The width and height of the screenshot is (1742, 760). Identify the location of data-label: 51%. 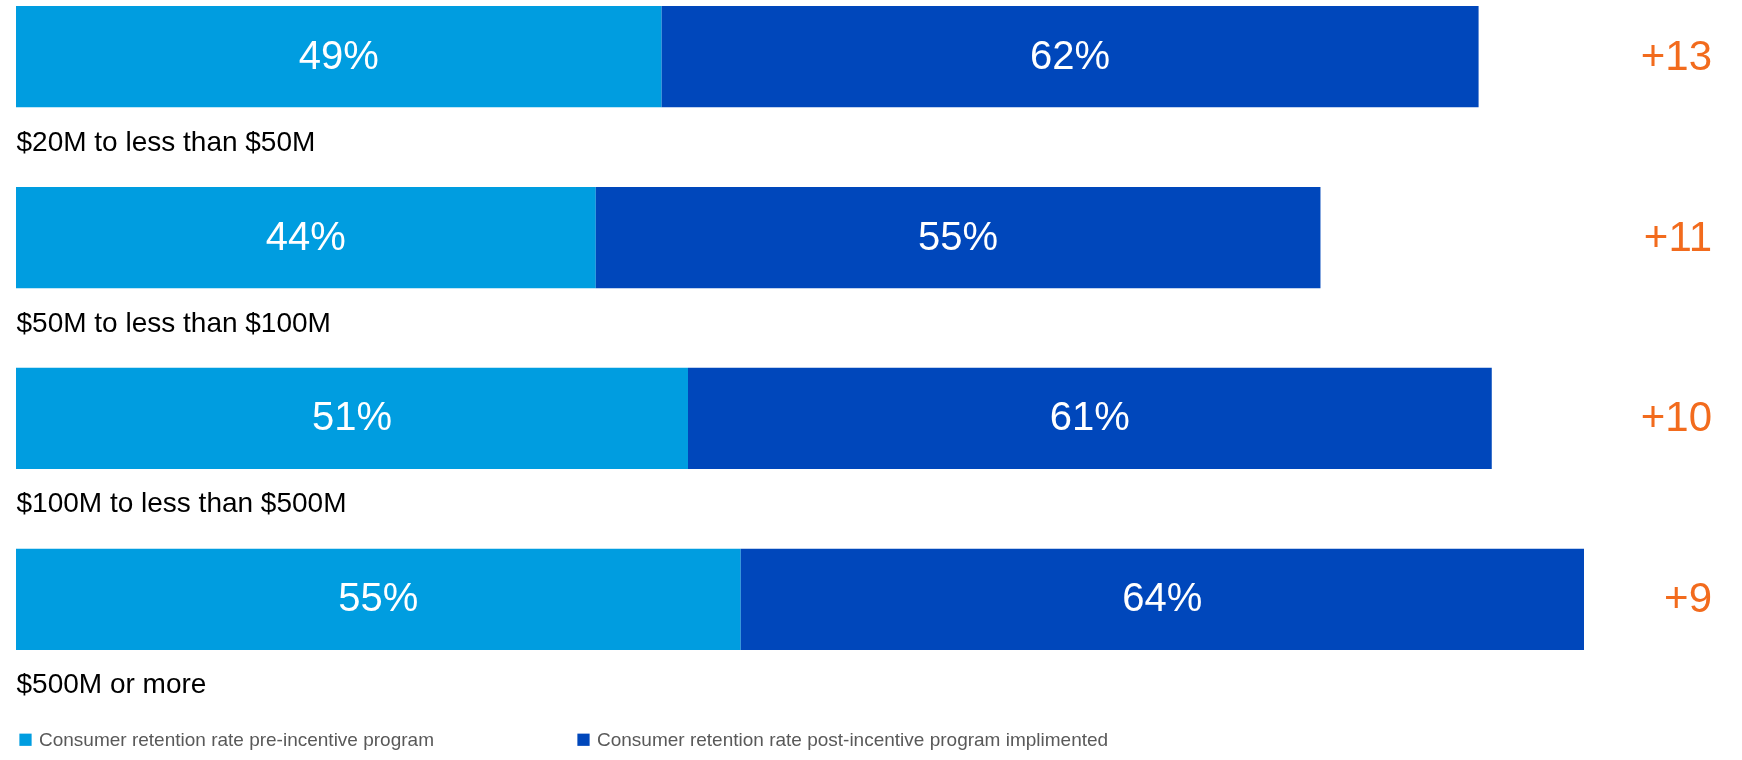
(352, 416).